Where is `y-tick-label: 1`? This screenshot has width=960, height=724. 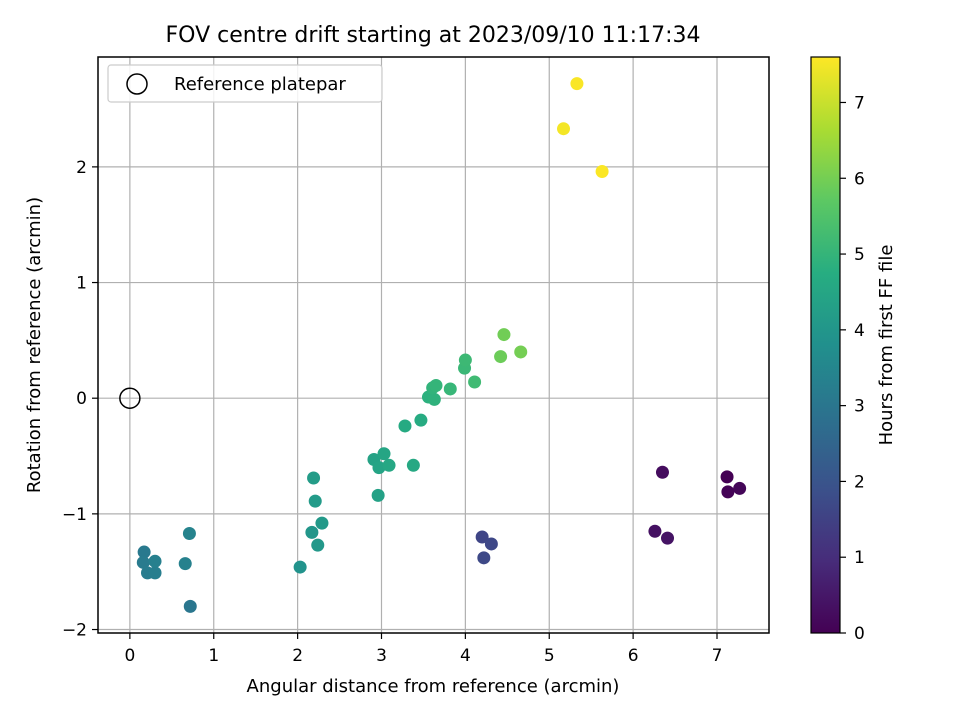
y-tick-label: 1 is located at coordinates (81, 284).